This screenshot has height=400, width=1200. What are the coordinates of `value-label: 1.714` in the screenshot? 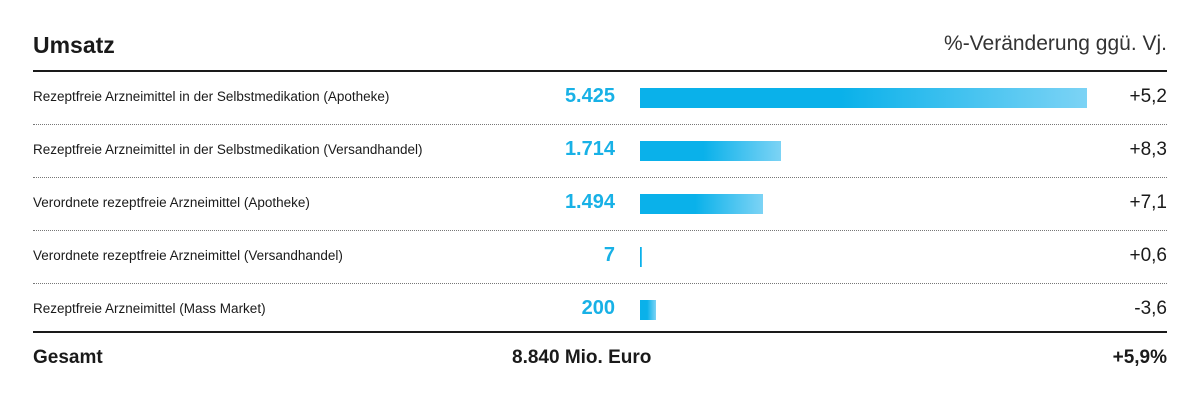 It's located at (589, 149).